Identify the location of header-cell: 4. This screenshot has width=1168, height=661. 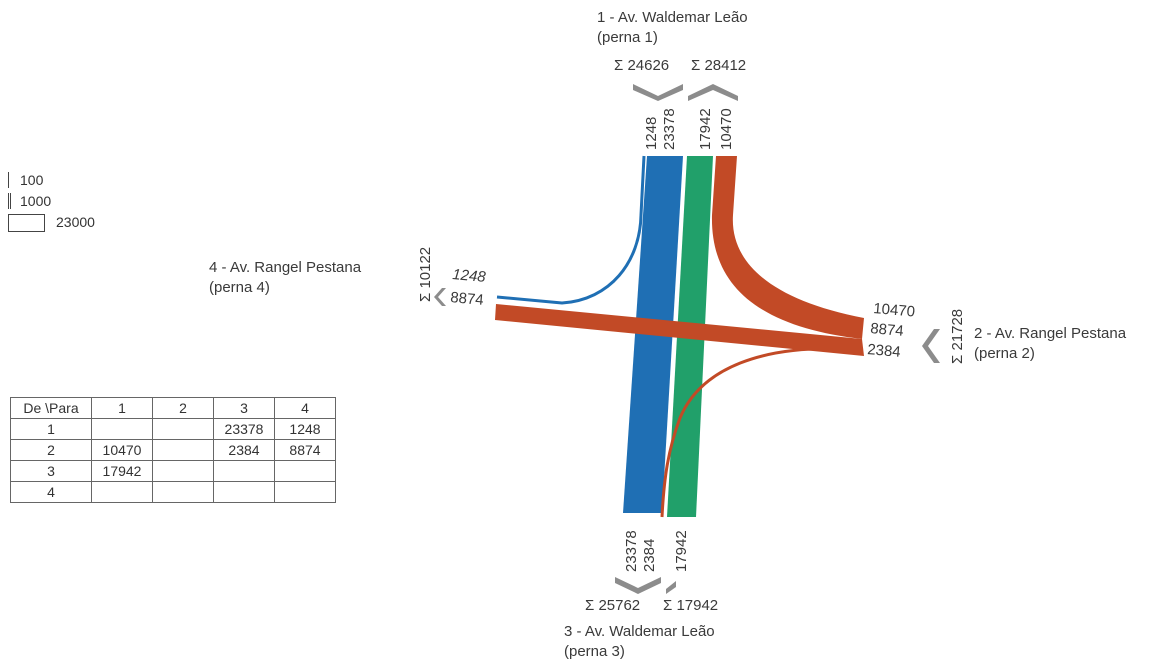
(305, 408).